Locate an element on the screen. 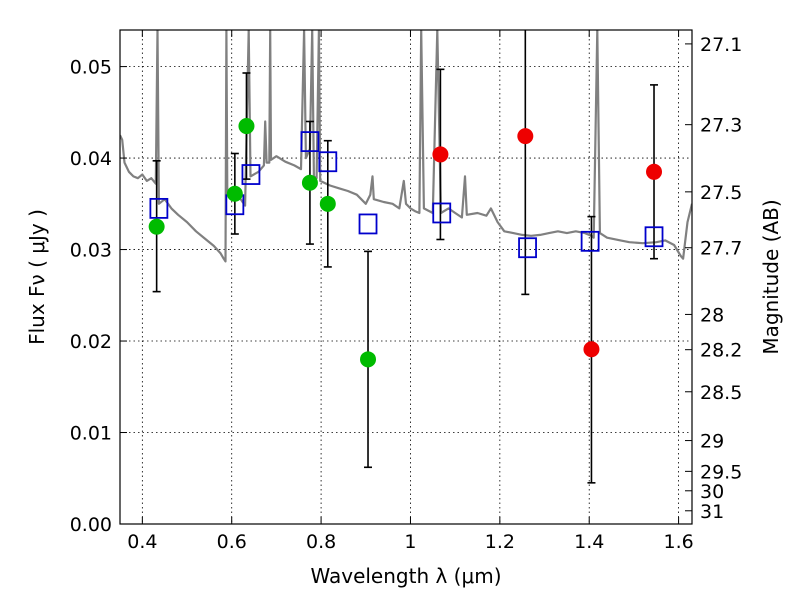 The image size is (800, 600). y-axis-left: 0.00 0.01 0.02 0.03 0.04 0.05 is located at coordinates (98, 296).